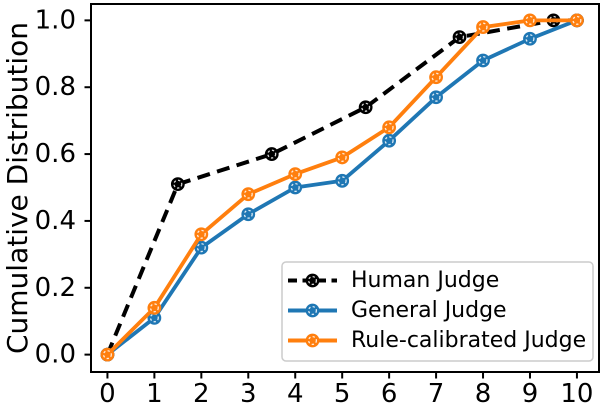 This screenshot has height=406, width=602. I want to click on y-tick-label: 0.6, so click(55, 154).